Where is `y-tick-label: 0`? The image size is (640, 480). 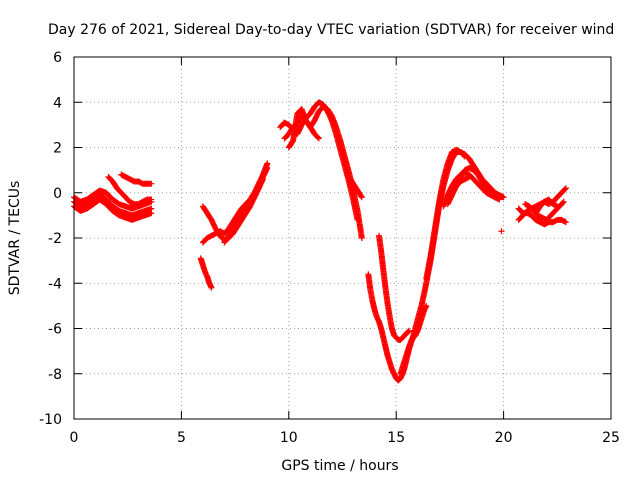
y-tick-label: 0 is located at coordinates (57, 194).